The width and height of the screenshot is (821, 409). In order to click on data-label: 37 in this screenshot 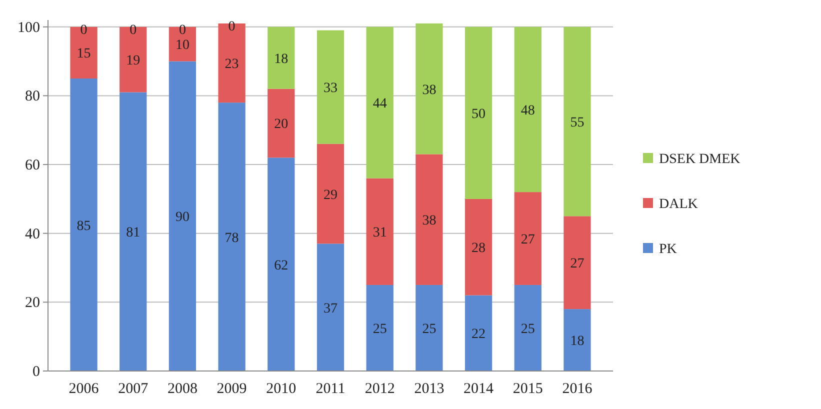, I will do `click(331, 308)`.